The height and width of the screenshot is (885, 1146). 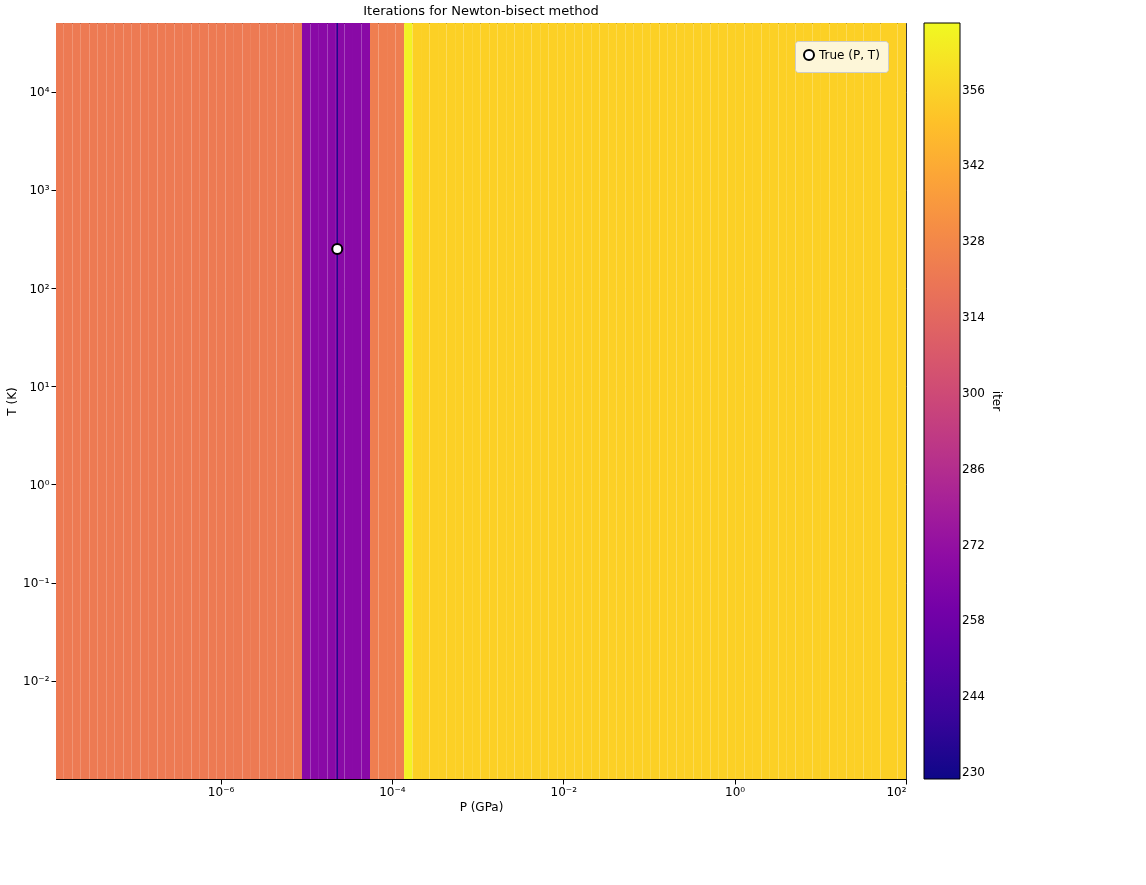 What do you see at coordinates (735, 791) in the screenshot?
I see `x-tick-label: 10⁰` at bounding box center [735, 791].